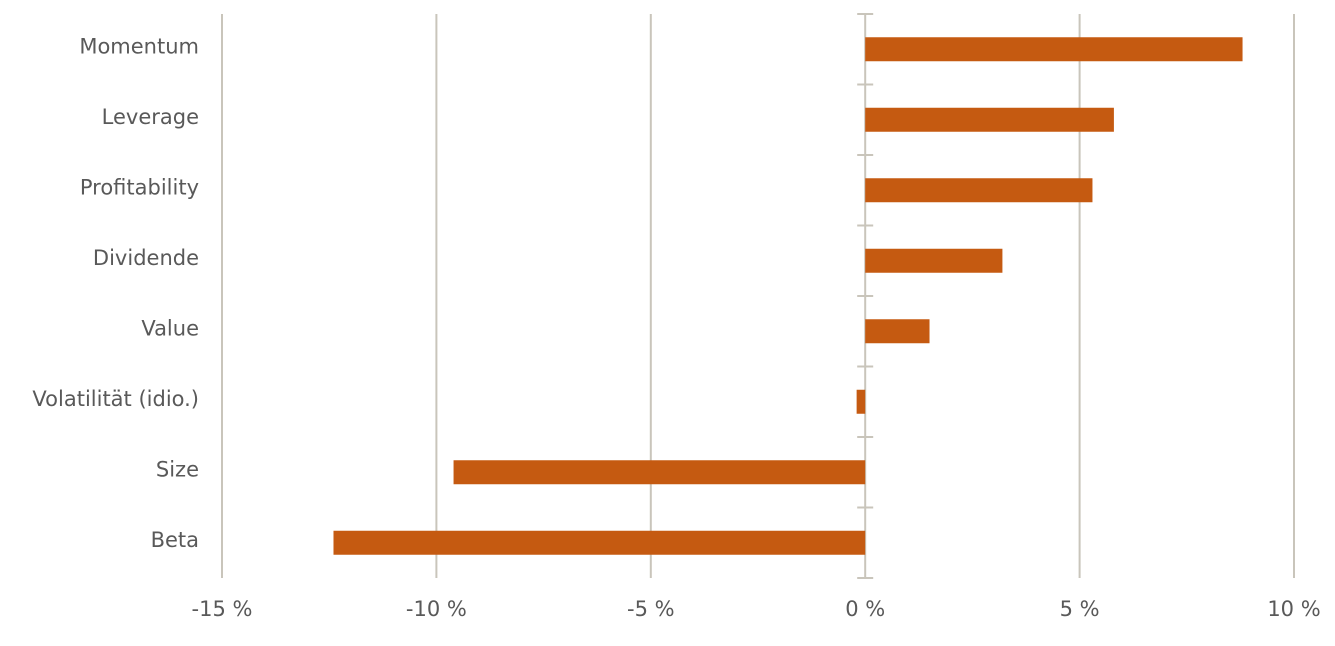 This screenshot has height=646, width=1335. Describe the element at coordinates (177, 469) in the screenshot. I see `y-tick-label: Size` at that location.